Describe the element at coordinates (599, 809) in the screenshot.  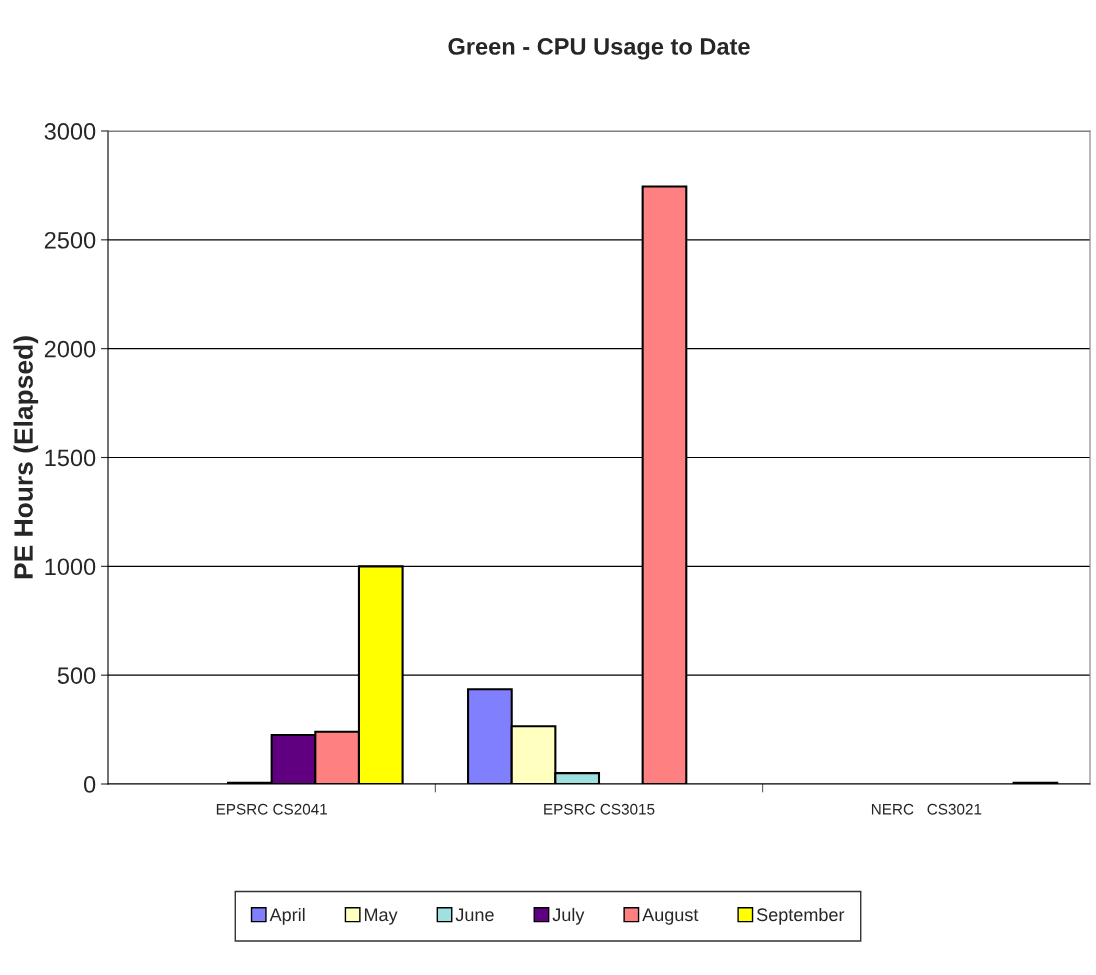
I see `x-tick-label: EPSRC CS3015` at that location.